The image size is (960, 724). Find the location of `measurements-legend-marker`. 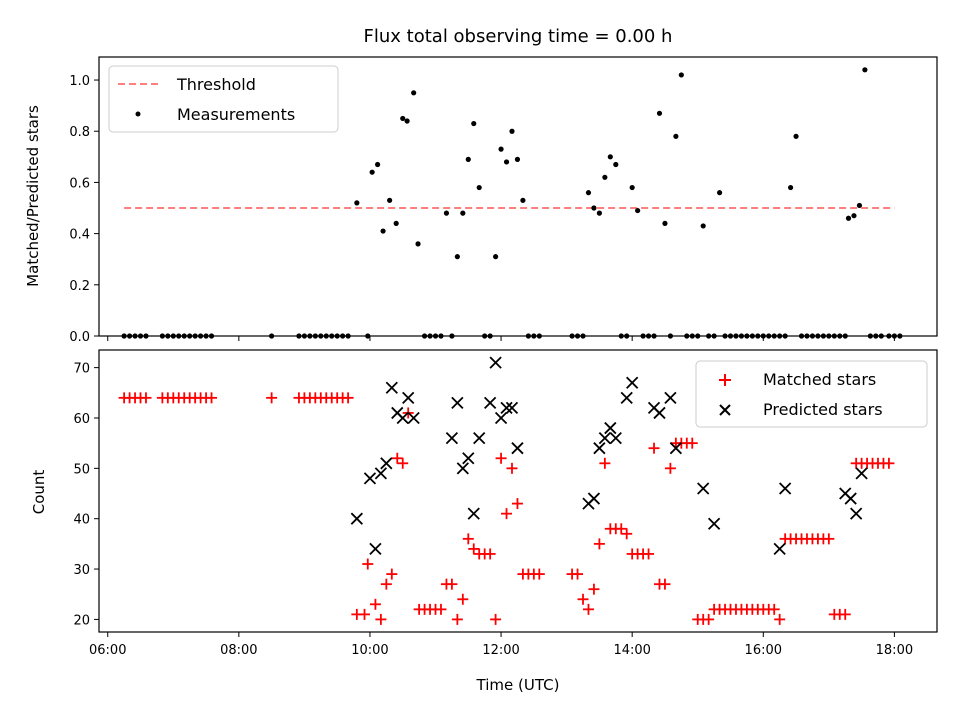

measurements-legend-marker is located at coordinates (138, 114).